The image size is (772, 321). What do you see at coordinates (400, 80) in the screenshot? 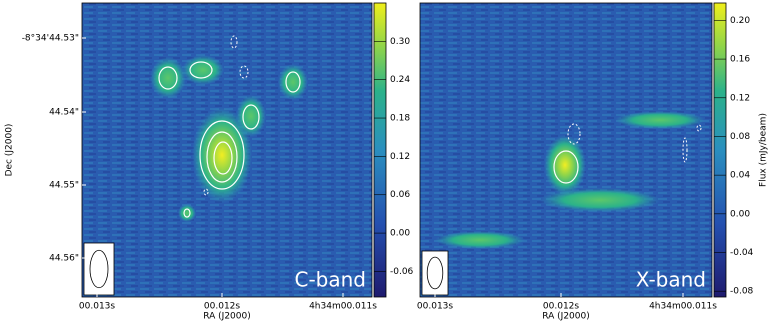
I see `colorbar-tick-label: 0.24` at bounding box center [400, 80].